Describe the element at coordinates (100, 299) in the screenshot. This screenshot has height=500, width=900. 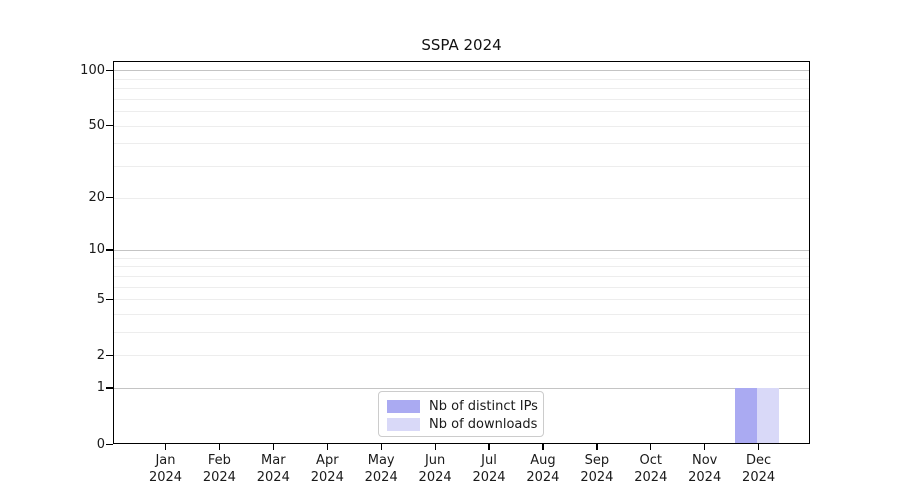
I see `y-tick-label: 5` at that location.